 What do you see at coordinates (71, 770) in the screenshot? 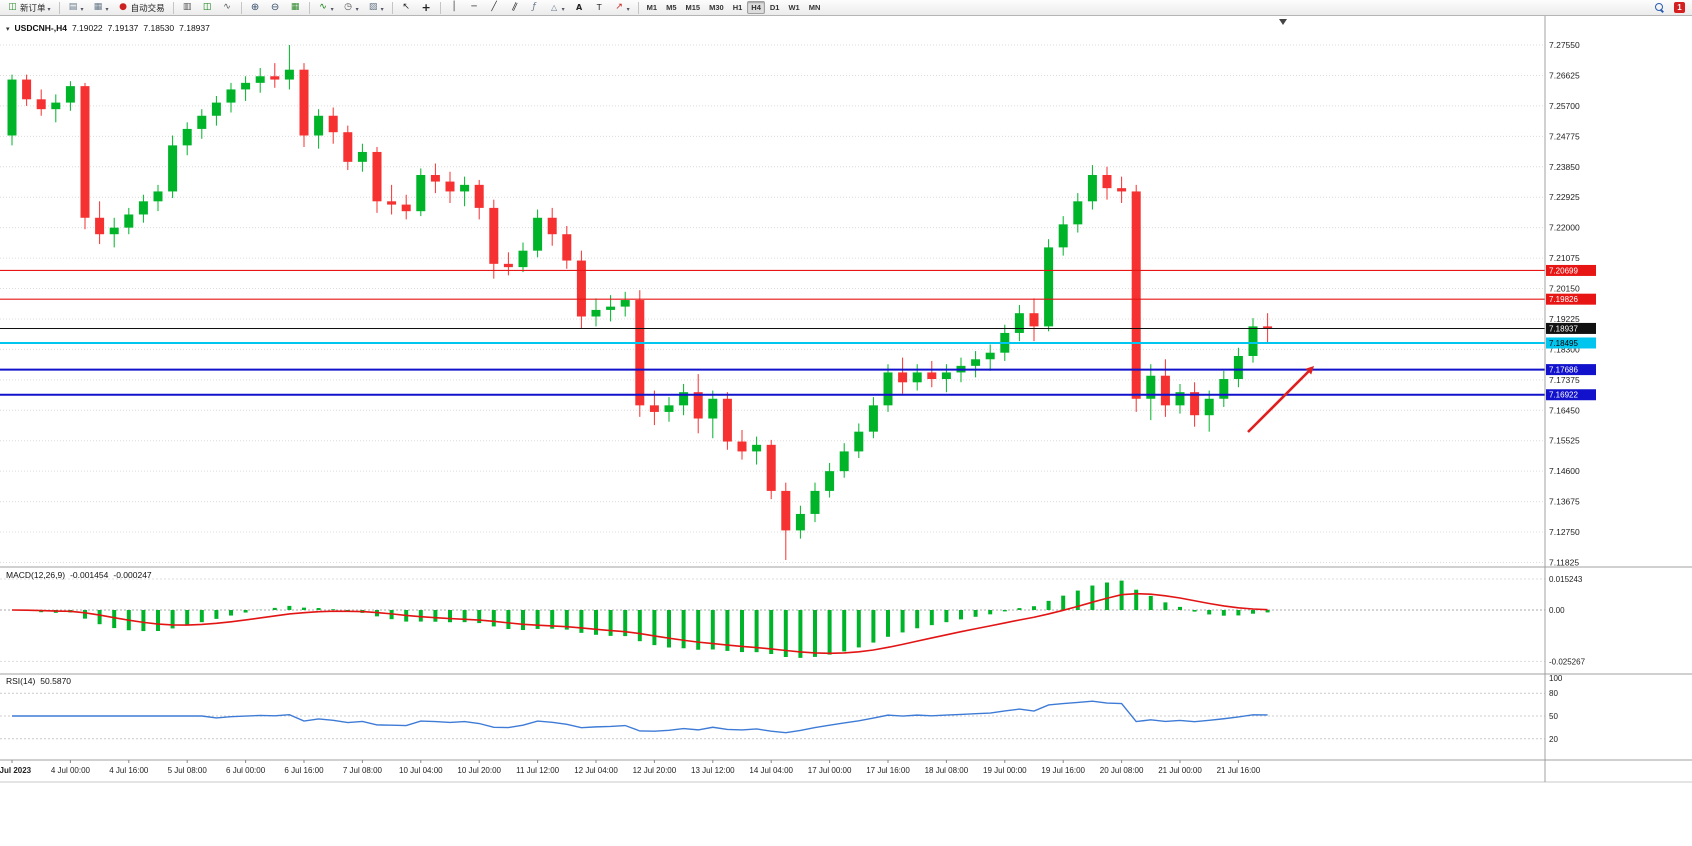
I see `time-axis-label: 4 Jul 00:00` at bounding box center [71, 770].